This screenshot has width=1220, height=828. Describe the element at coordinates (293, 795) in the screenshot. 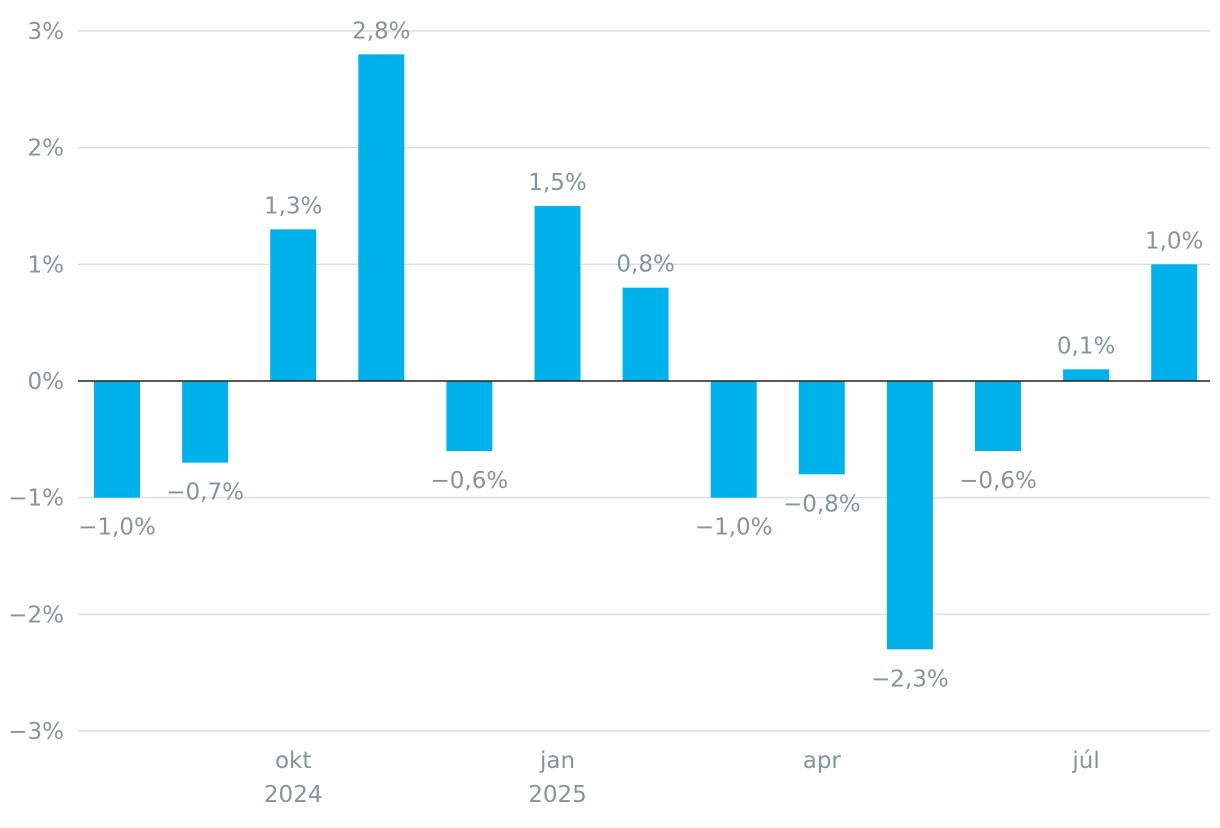

I see `x-tick-label: 2024` at that location.